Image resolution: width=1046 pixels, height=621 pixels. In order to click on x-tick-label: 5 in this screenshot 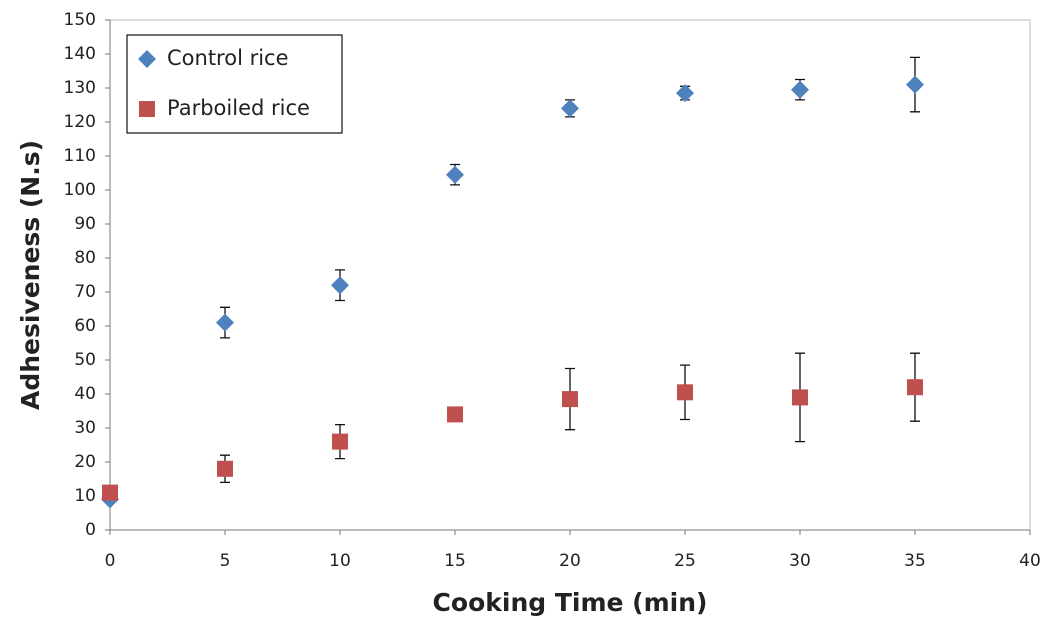, I will do `click(225, 561)`.